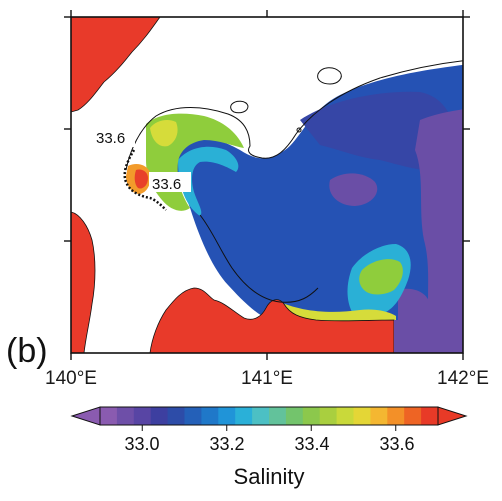  I want to click on colorbar-outline, so click(269, 416).